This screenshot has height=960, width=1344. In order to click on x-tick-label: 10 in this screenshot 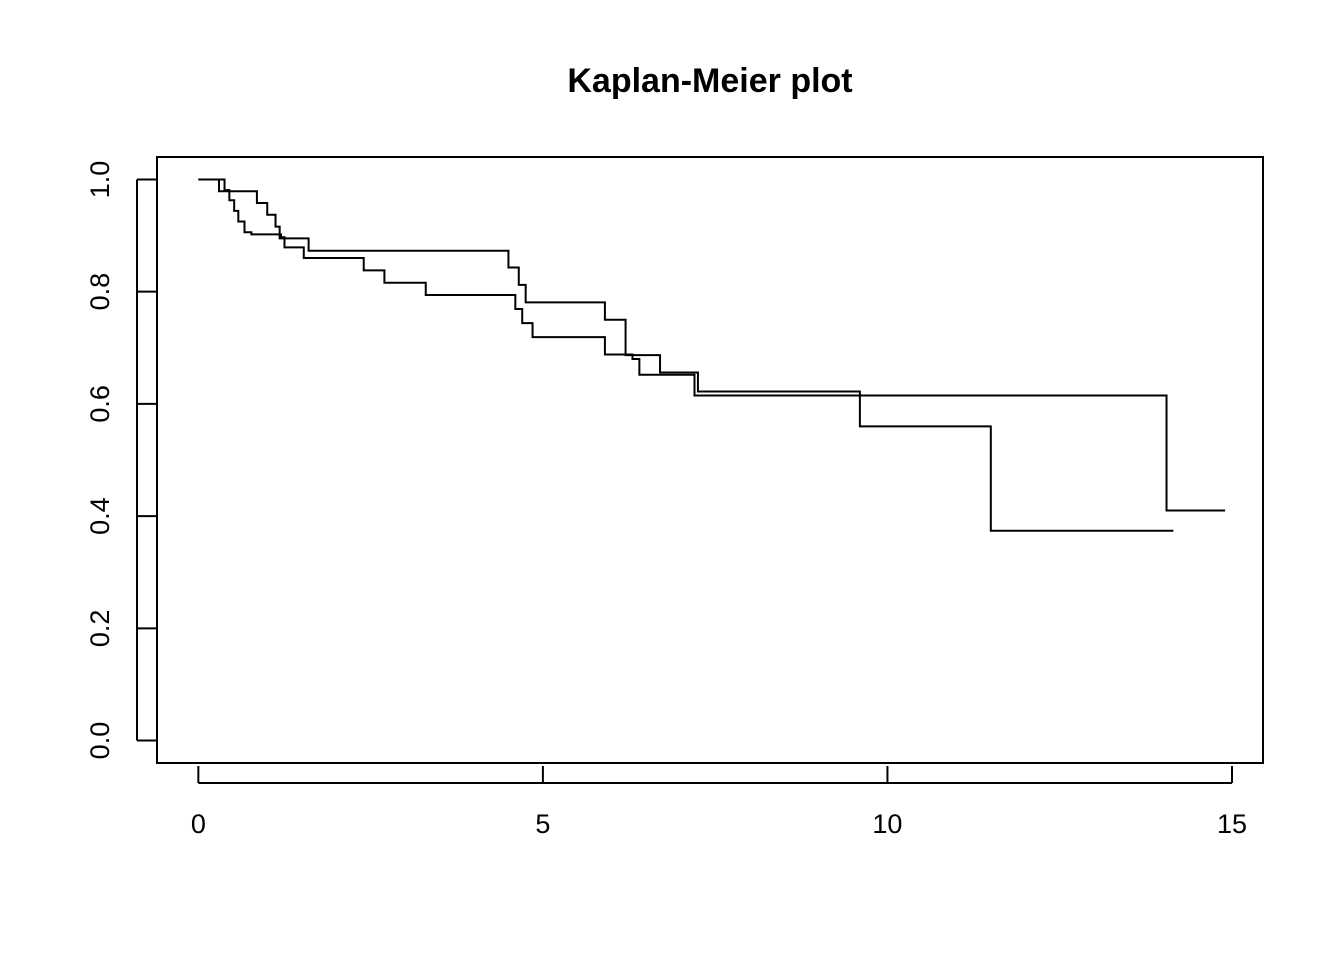, I will do `click(887, 824)`.